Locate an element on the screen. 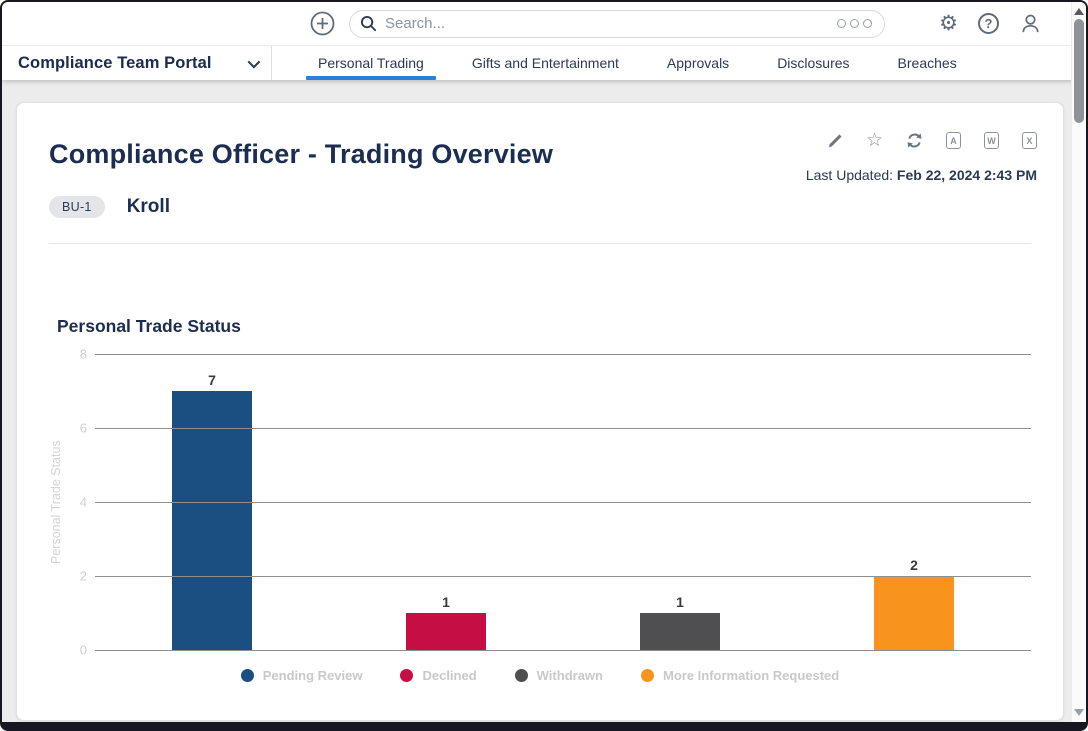 Image resolution: width=1088 pixels, height=731 pixels. legend-item-more-information-requested: More Information Requested is located at coordinates (740, 675).